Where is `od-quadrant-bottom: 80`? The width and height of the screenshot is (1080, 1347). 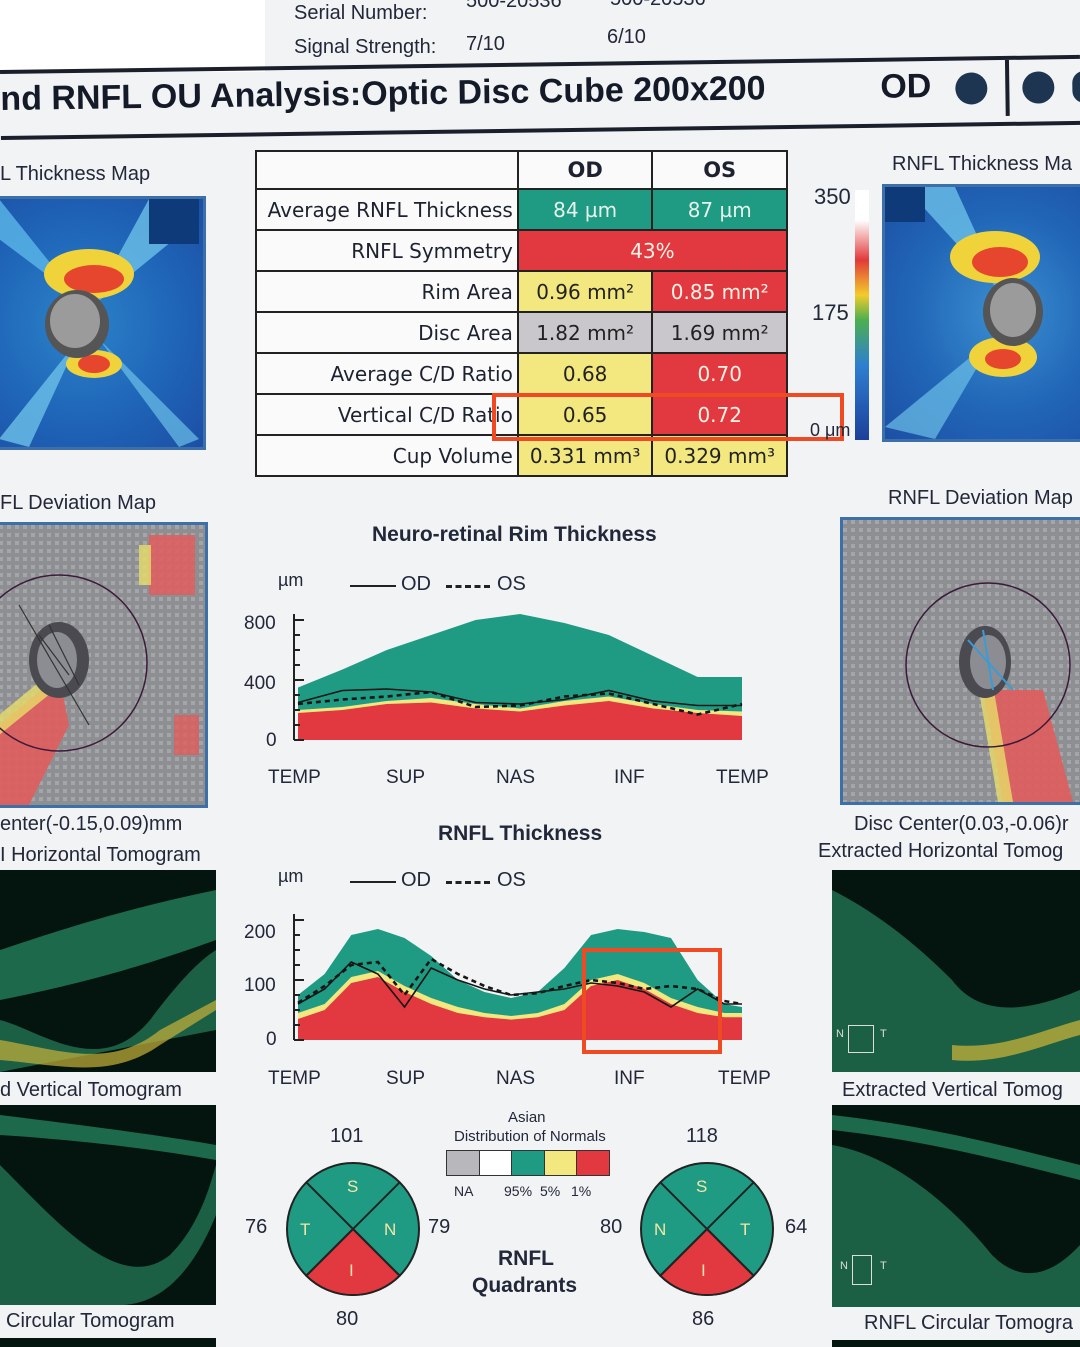
od-quadrant-bottom: 80 is located at coordinates (347, 1319).